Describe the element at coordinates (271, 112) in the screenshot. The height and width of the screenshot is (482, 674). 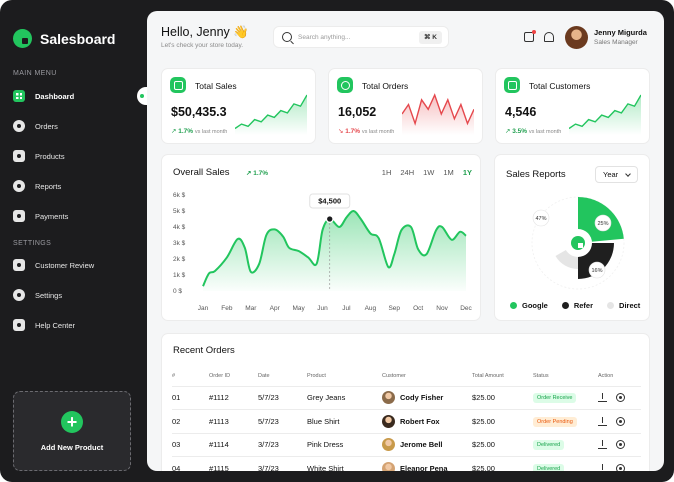
I see `sparkline-line` at that location.